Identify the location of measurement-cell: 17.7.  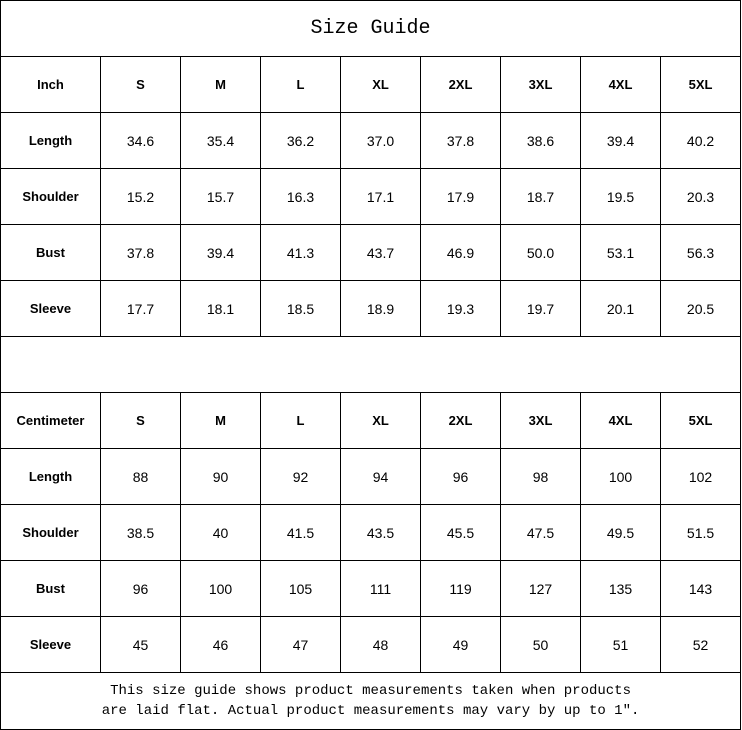
(140, 308).